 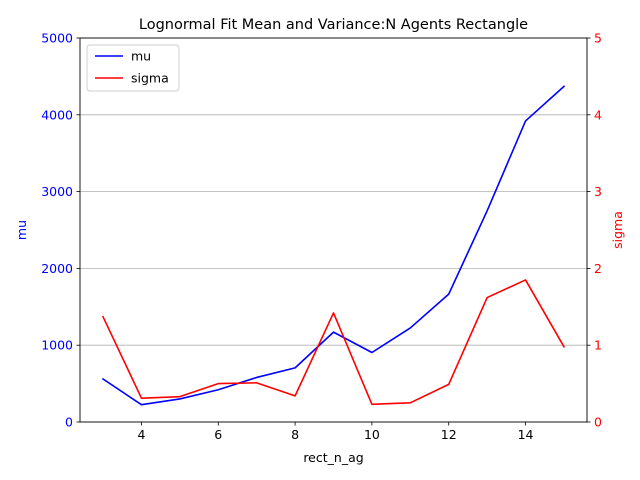 What do you see at coordinates (598, 38) in the screenshot?
I see `y-right-tick-label: 5` at bounding box center [598, 38].